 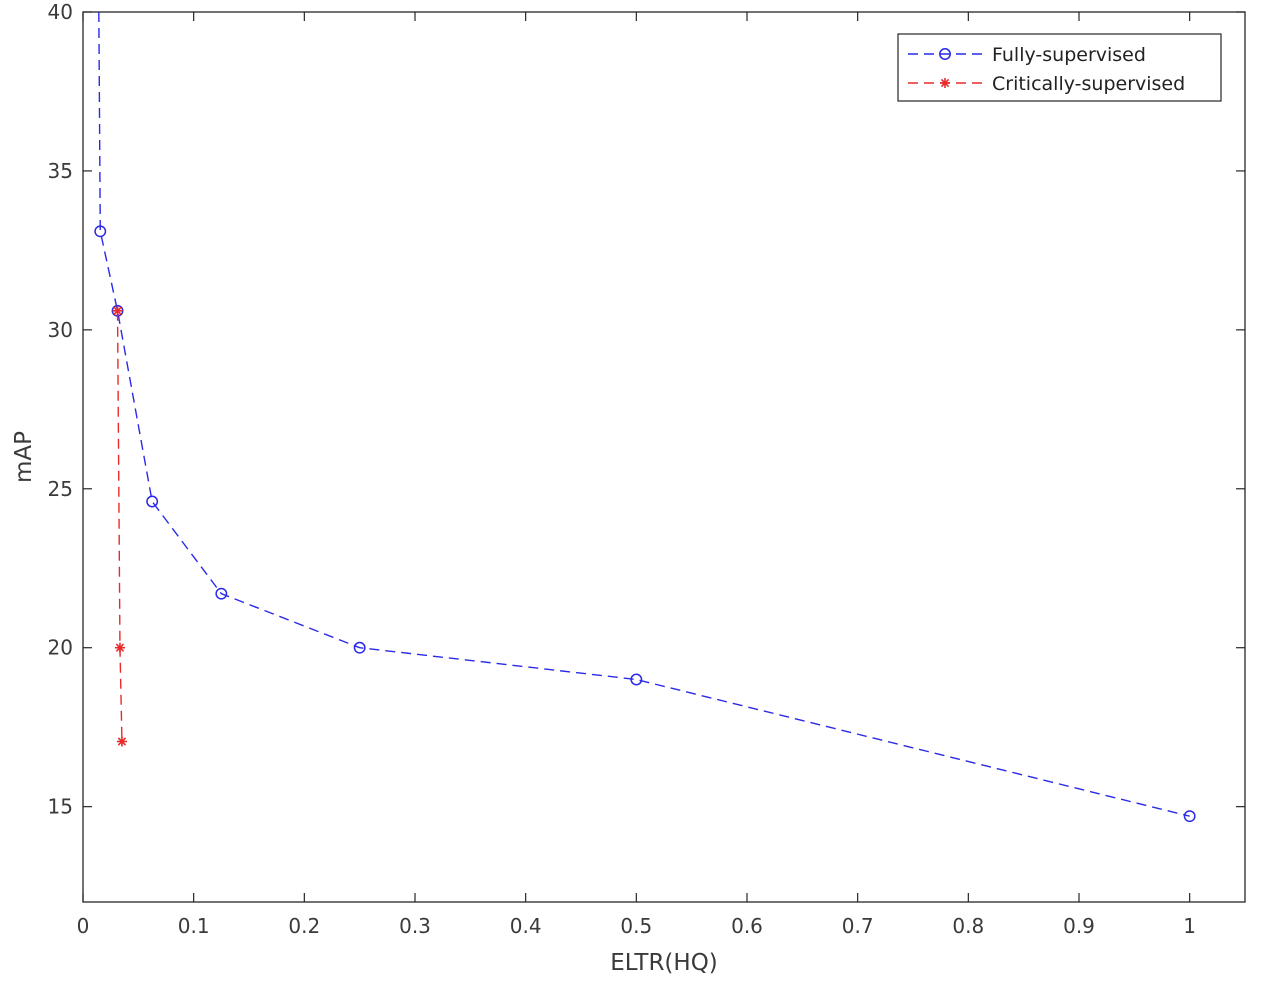 What do you see at coordinates (60, 12) in the screenshot?
I see `y-tick-label: 40` at bounding box center [60, 12].